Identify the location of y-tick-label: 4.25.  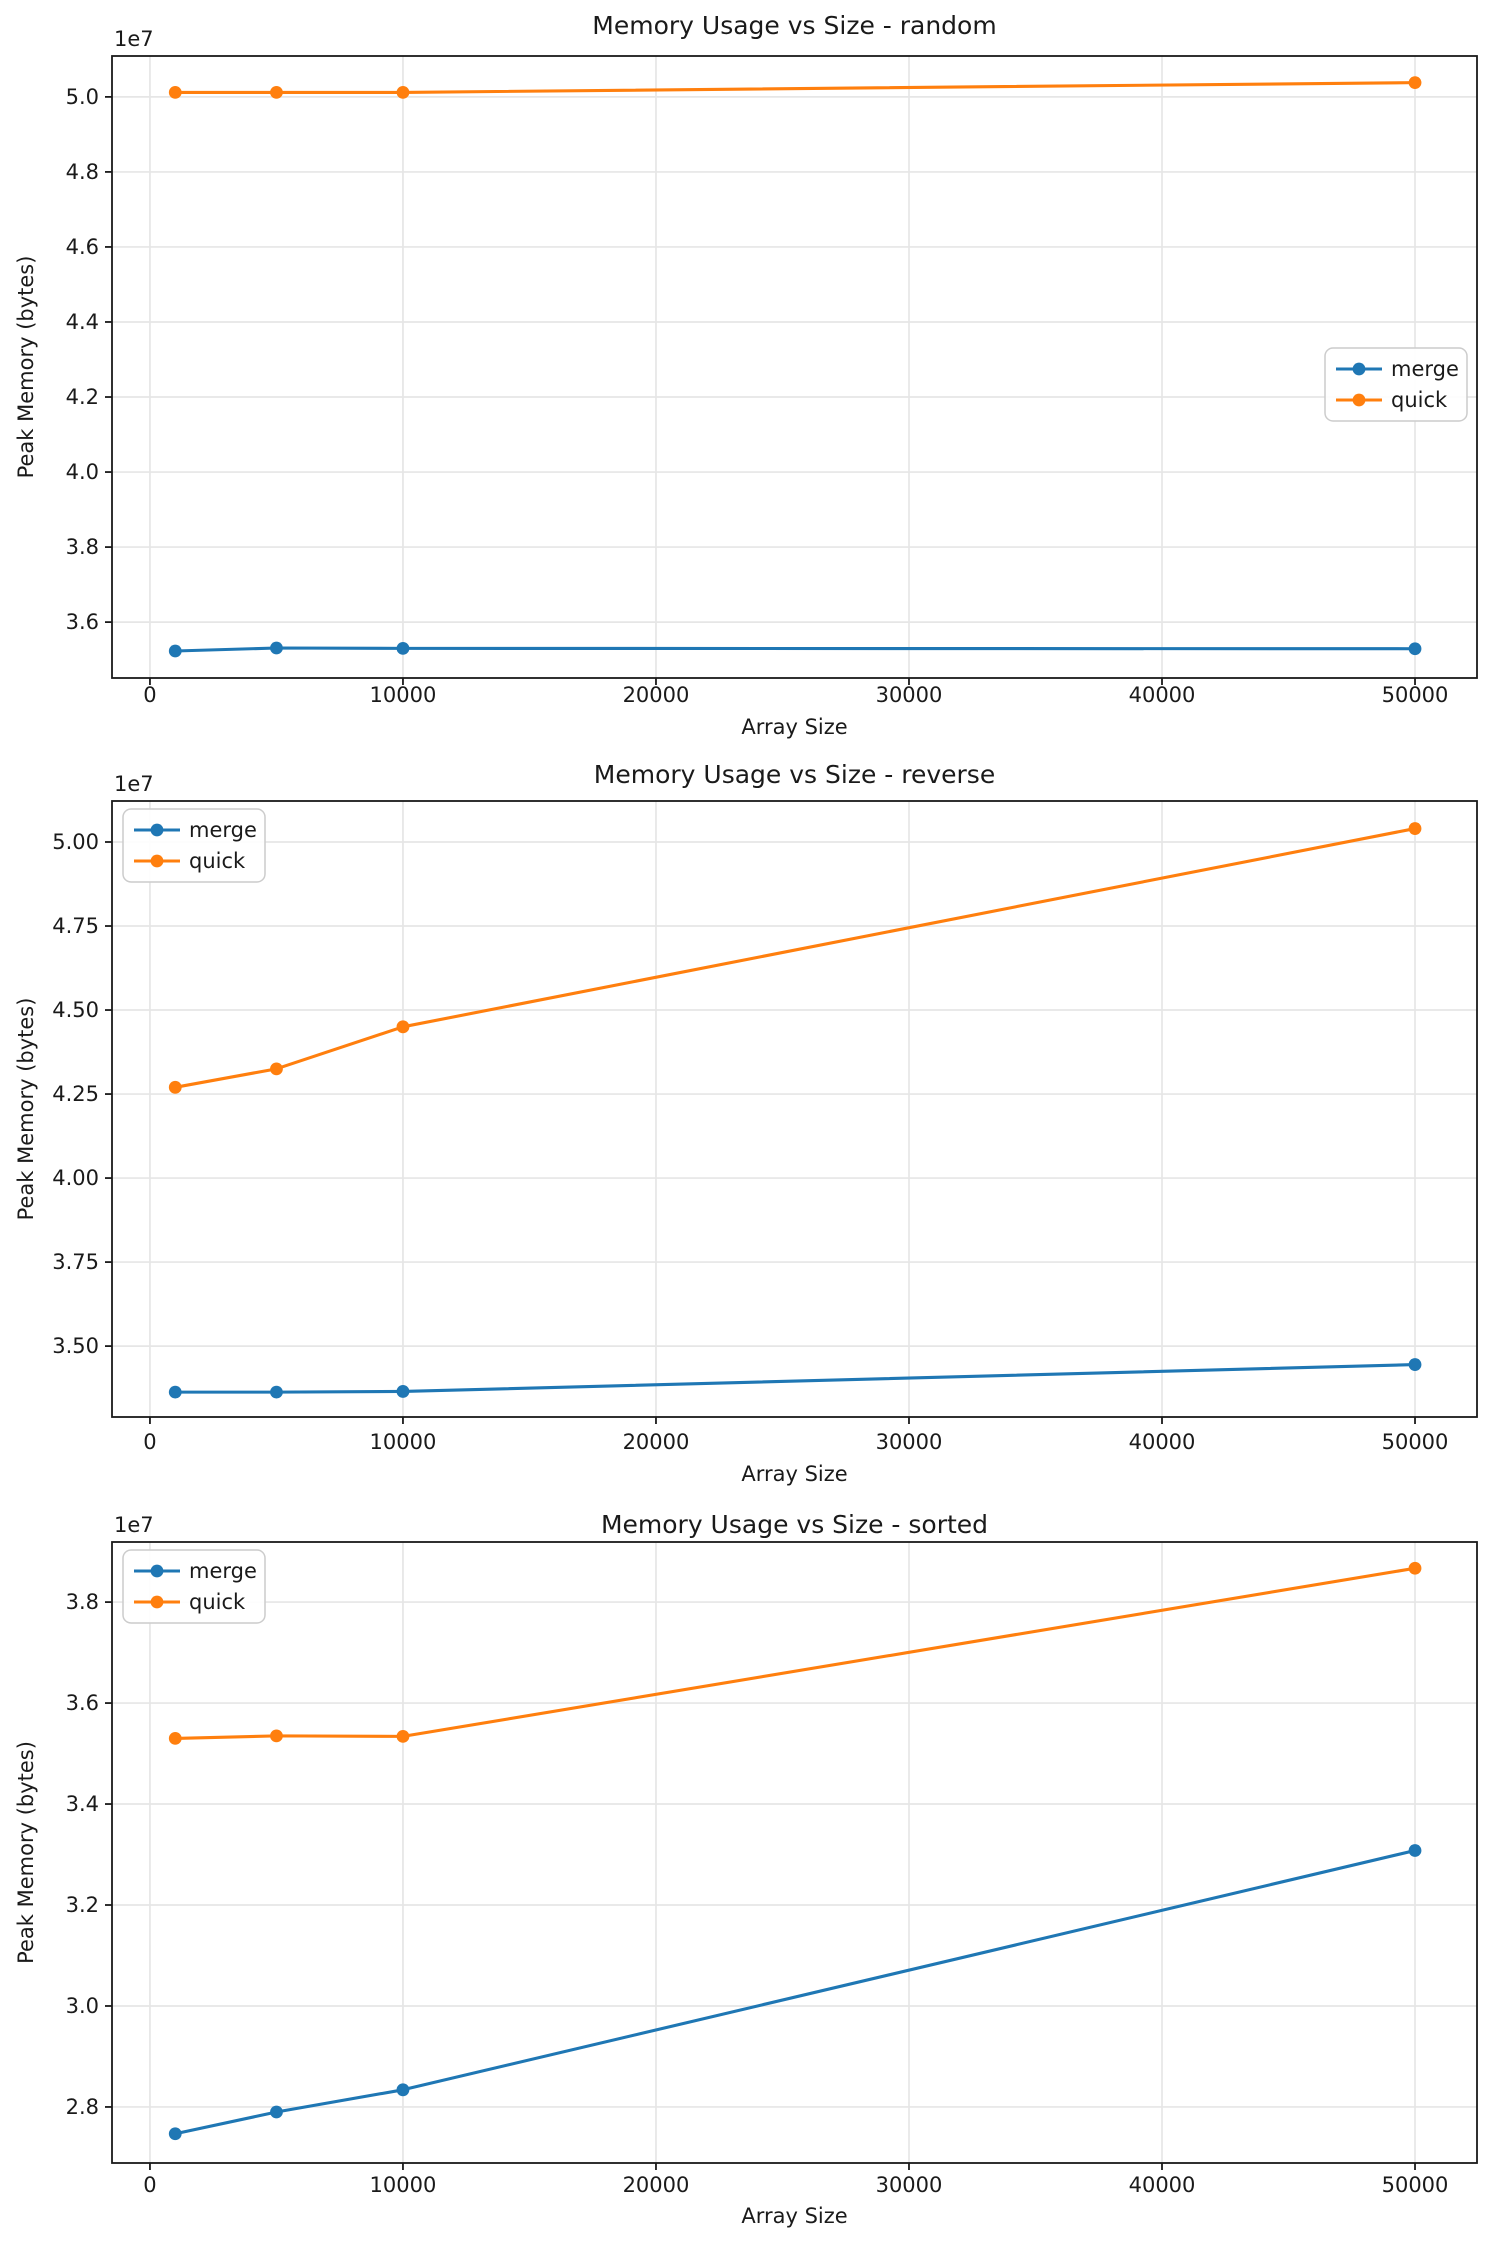
(75, 1094).